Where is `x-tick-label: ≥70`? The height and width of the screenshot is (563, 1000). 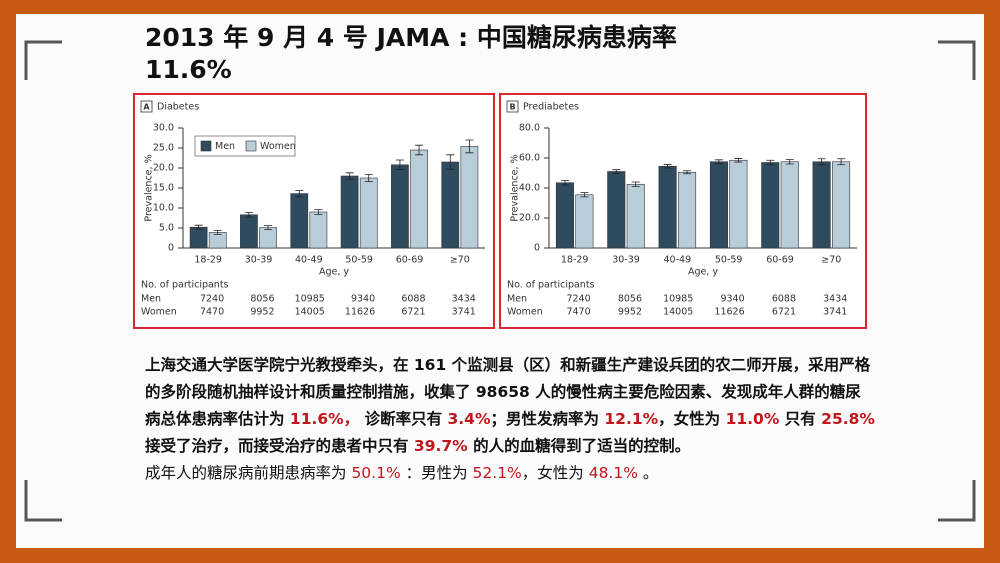
x-tick-label: ≥70 is located at coordinates (460, 260).